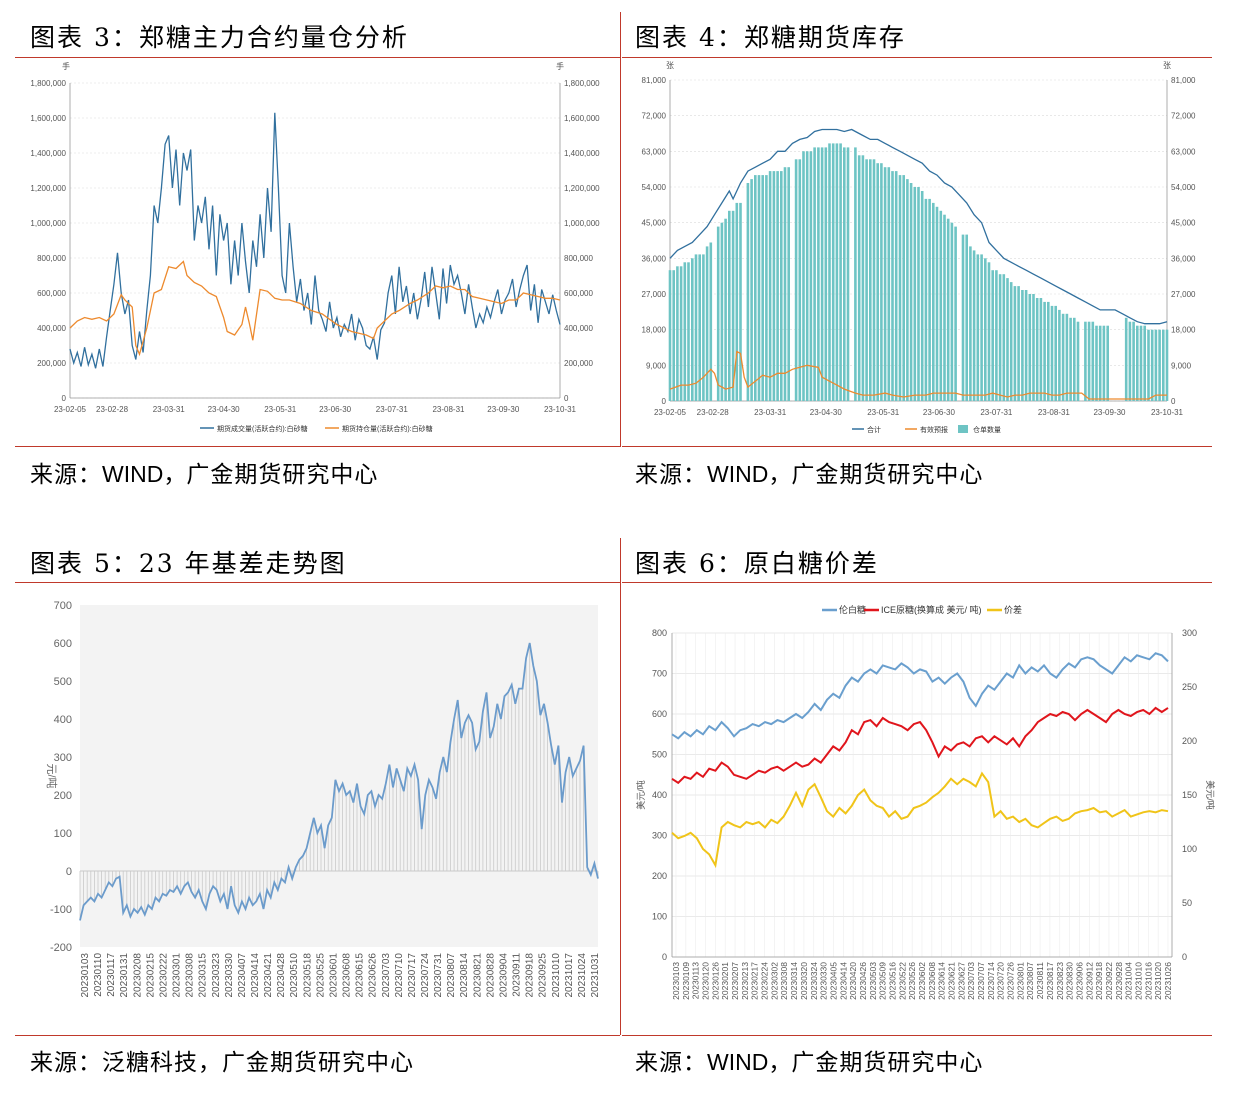 The height and width of the screenshot is (1096, 1250). Describe the element at coordinates (560, 66) in the screenshot. I see `unit-right: 手` at that location.